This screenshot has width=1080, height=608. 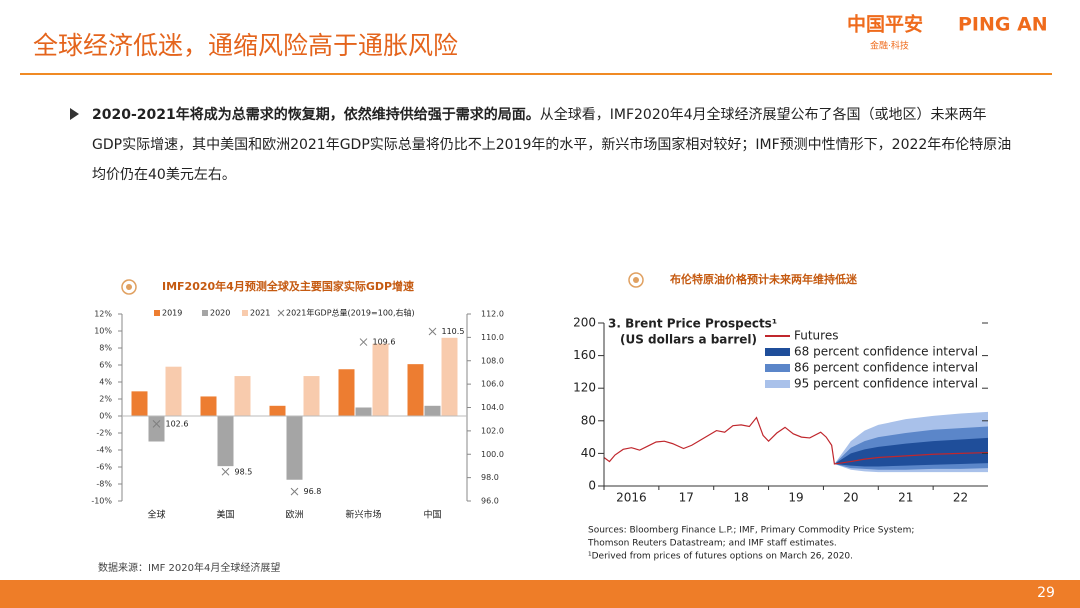 What do you see at coordinates (288, 286) in the screenshot?
I see `chart-title: IMF2020年4月预测全球及主要国家实际GDP增速` at bounding box center [288, 286].